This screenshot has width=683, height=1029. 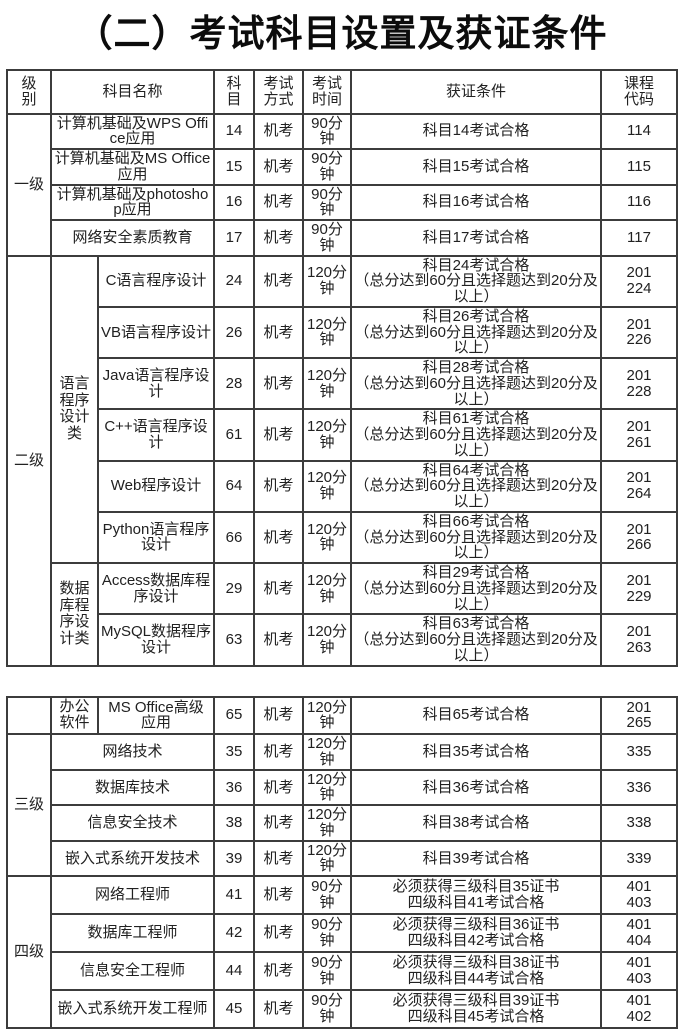 I want to click on condition-cell: 科目15考试合格, so click(x=476, y=167).